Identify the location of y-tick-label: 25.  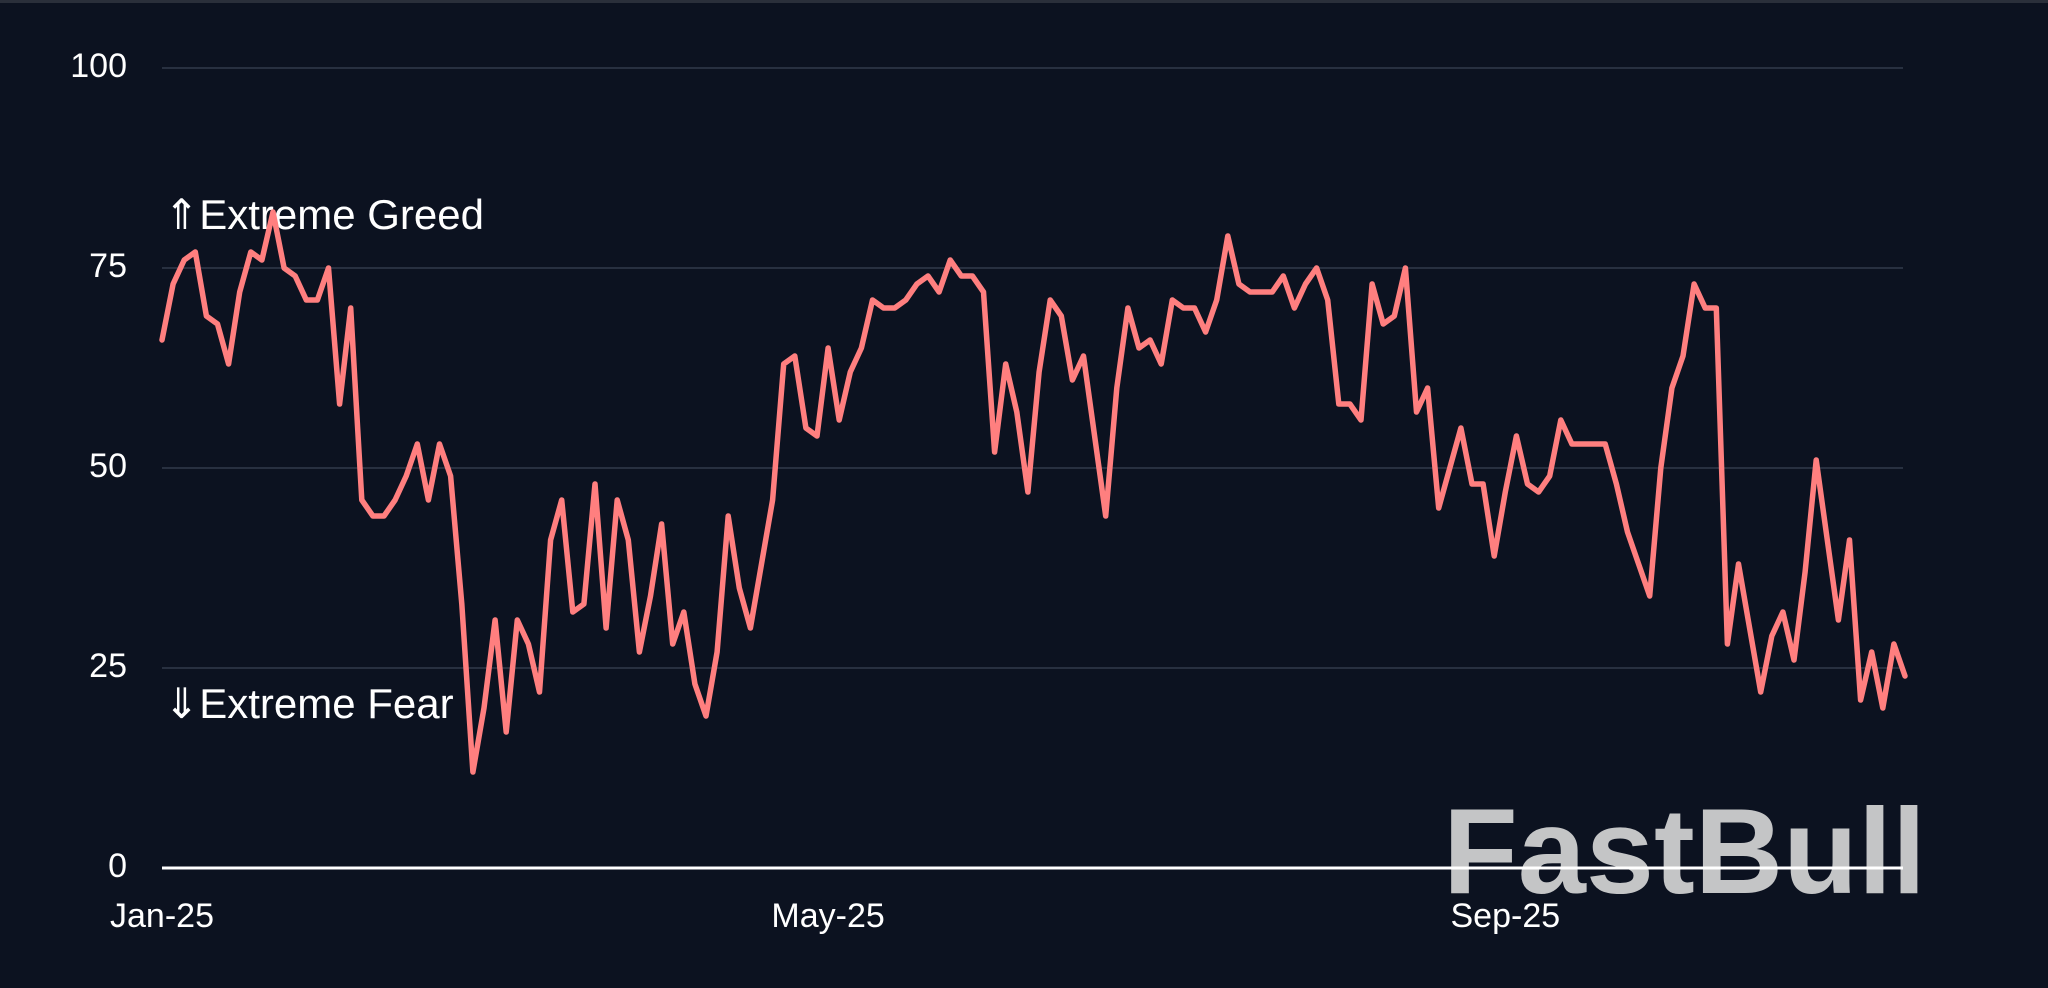
(108, 666).